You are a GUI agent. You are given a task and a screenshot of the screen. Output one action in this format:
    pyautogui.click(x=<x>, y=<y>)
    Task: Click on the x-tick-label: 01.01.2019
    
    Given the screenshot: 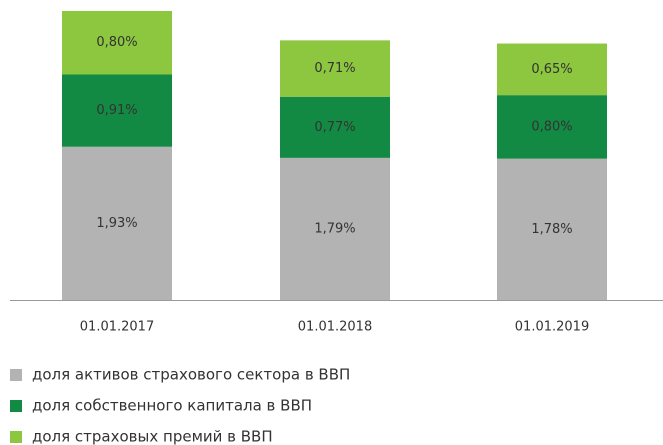 What is the action you would take?
    pyautogui.click(x=552, y=327)
    